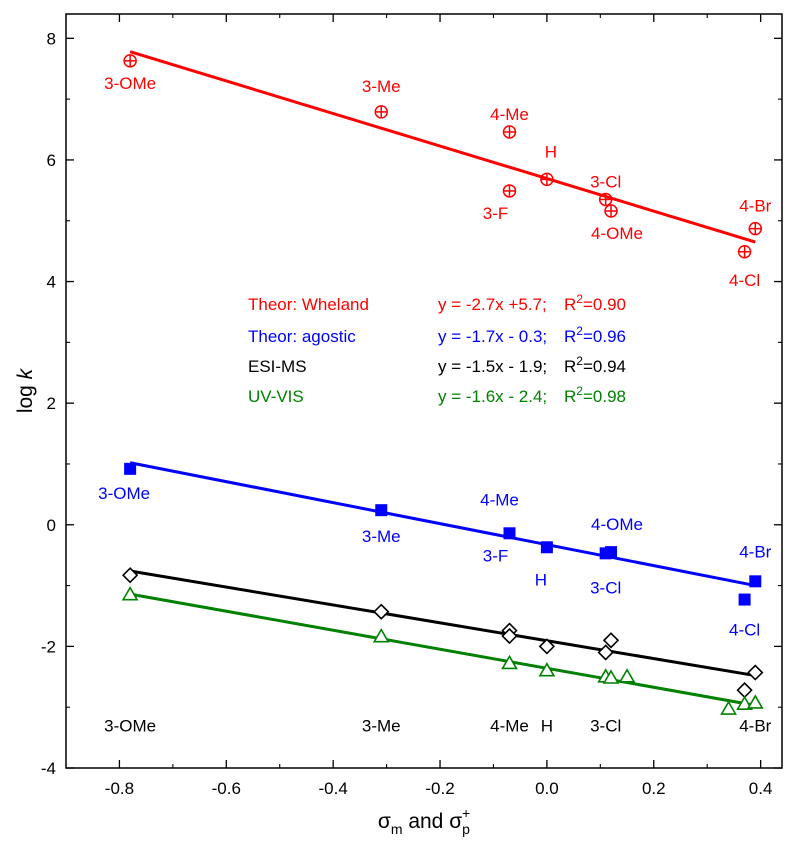  What do you see at coordinates (124, 493) in the screenshot?
I see `point-label: 3-OMe` at bounding box center [124, 493].